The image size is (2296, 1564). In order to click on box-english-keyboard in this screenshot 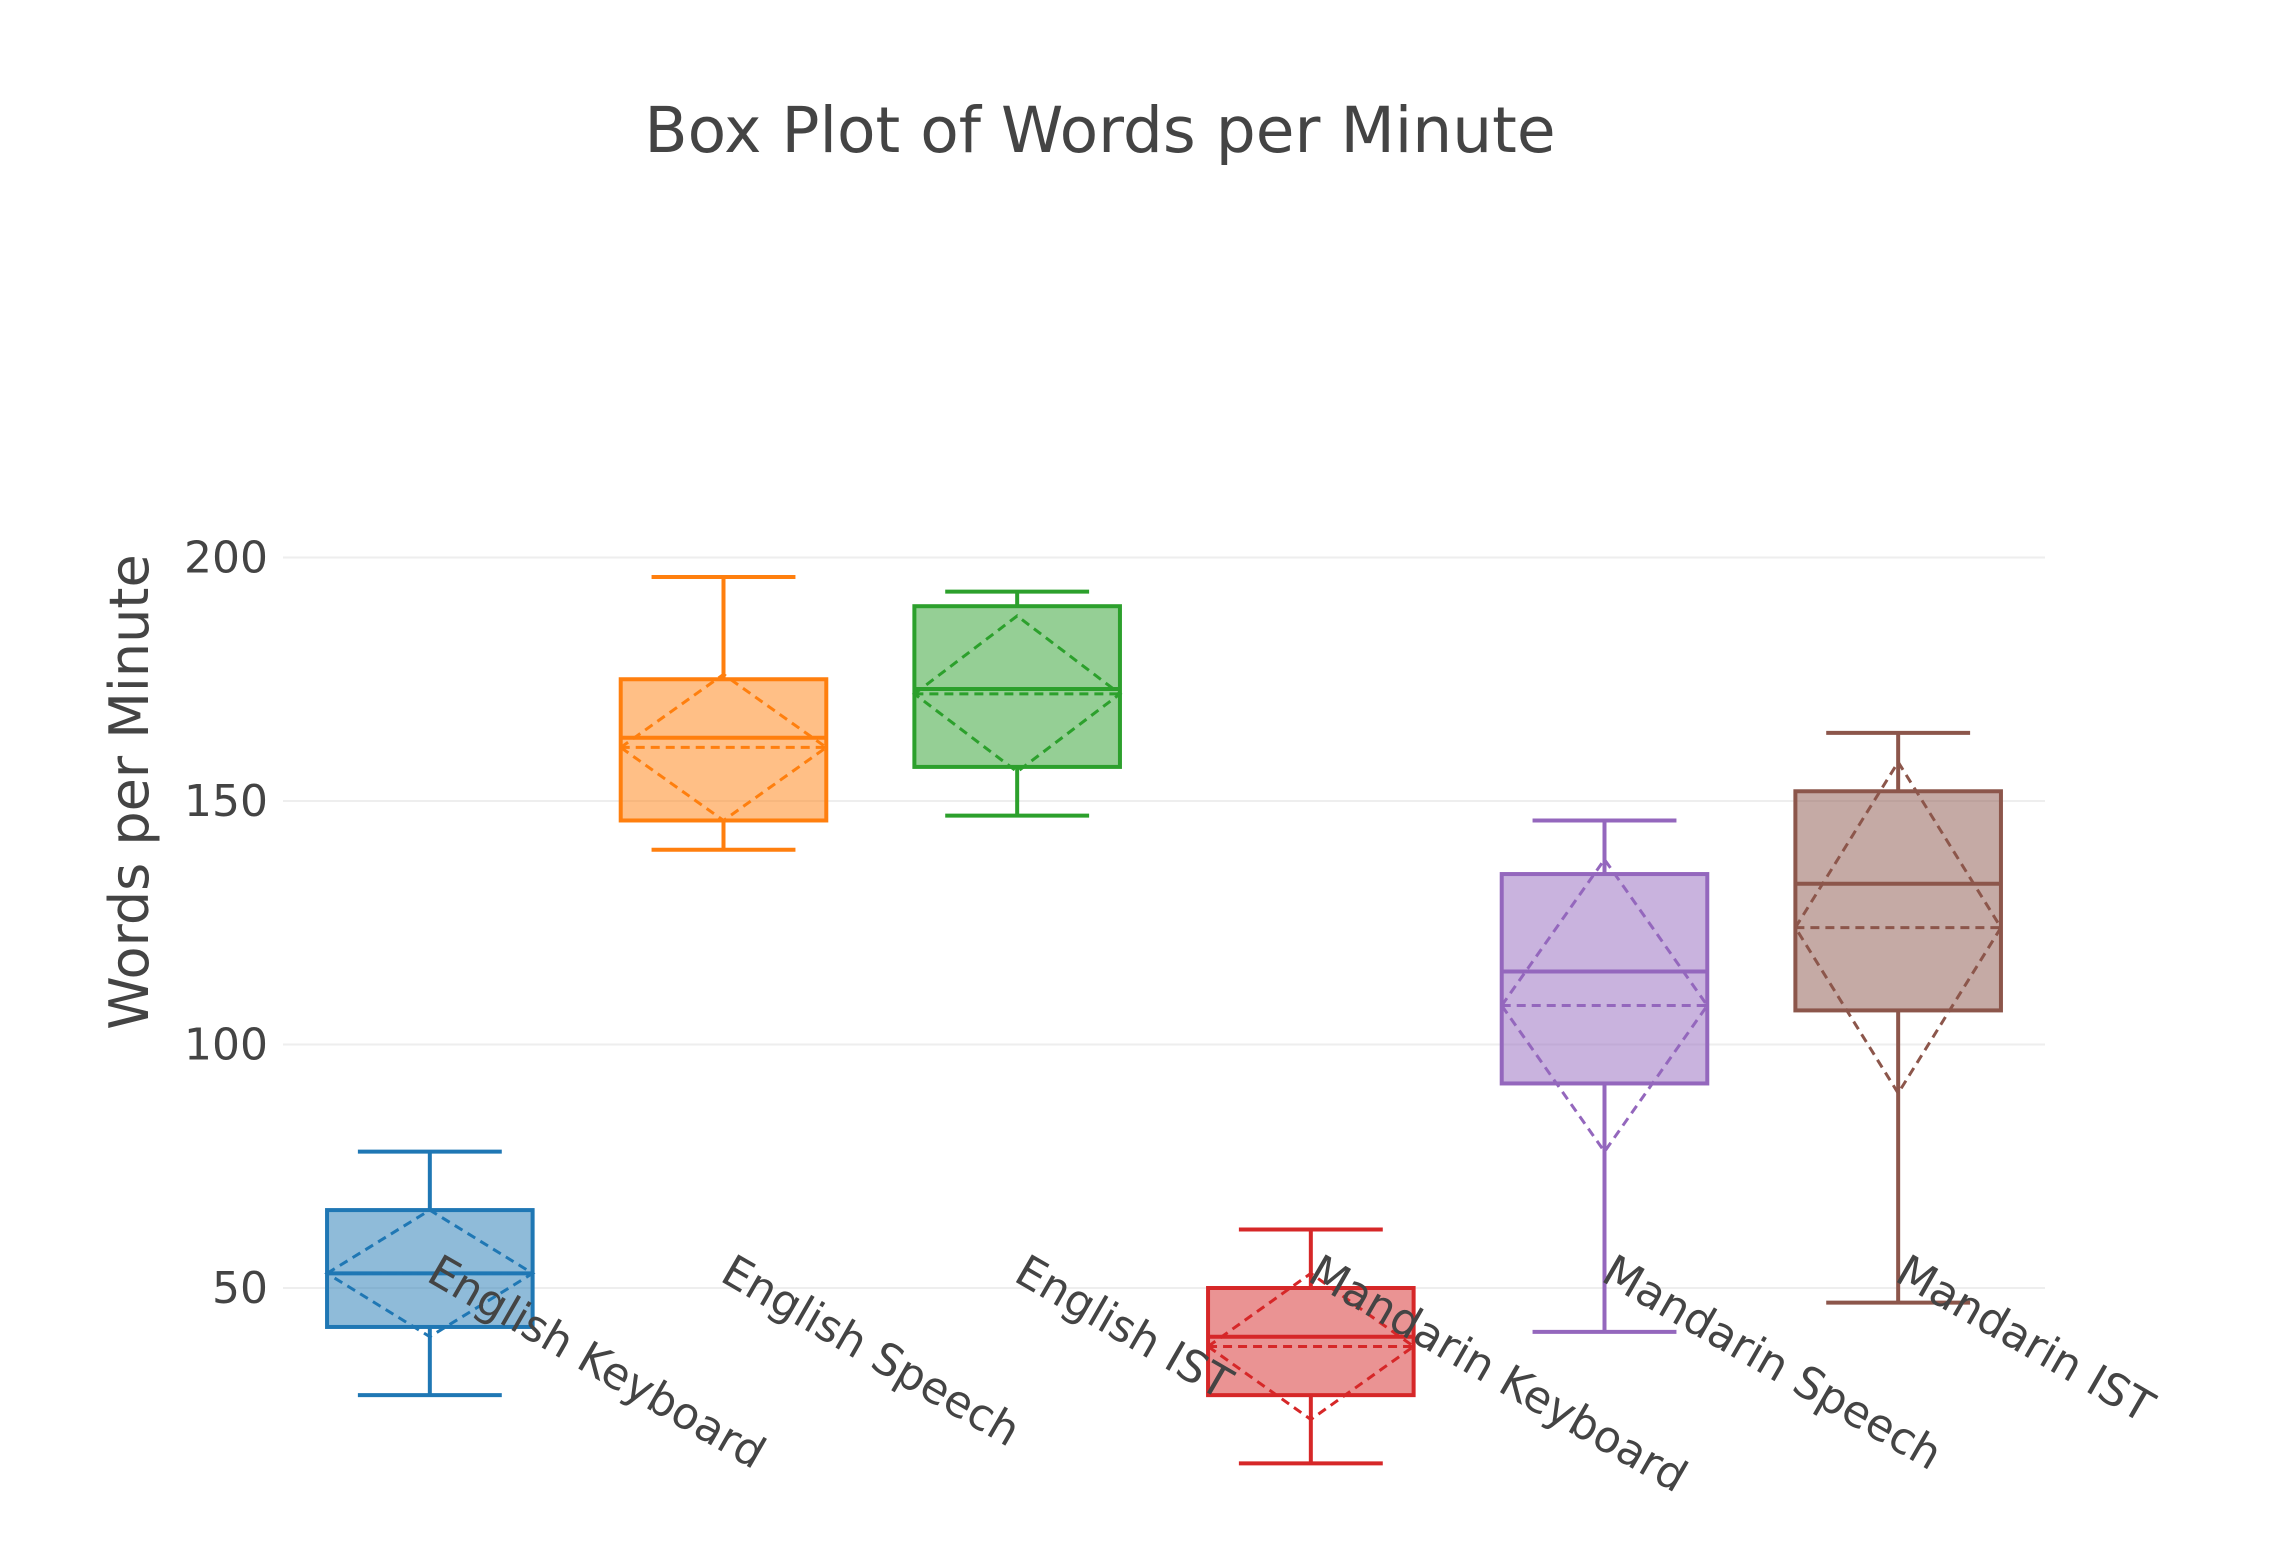, I will do `click(430, 1273)`.